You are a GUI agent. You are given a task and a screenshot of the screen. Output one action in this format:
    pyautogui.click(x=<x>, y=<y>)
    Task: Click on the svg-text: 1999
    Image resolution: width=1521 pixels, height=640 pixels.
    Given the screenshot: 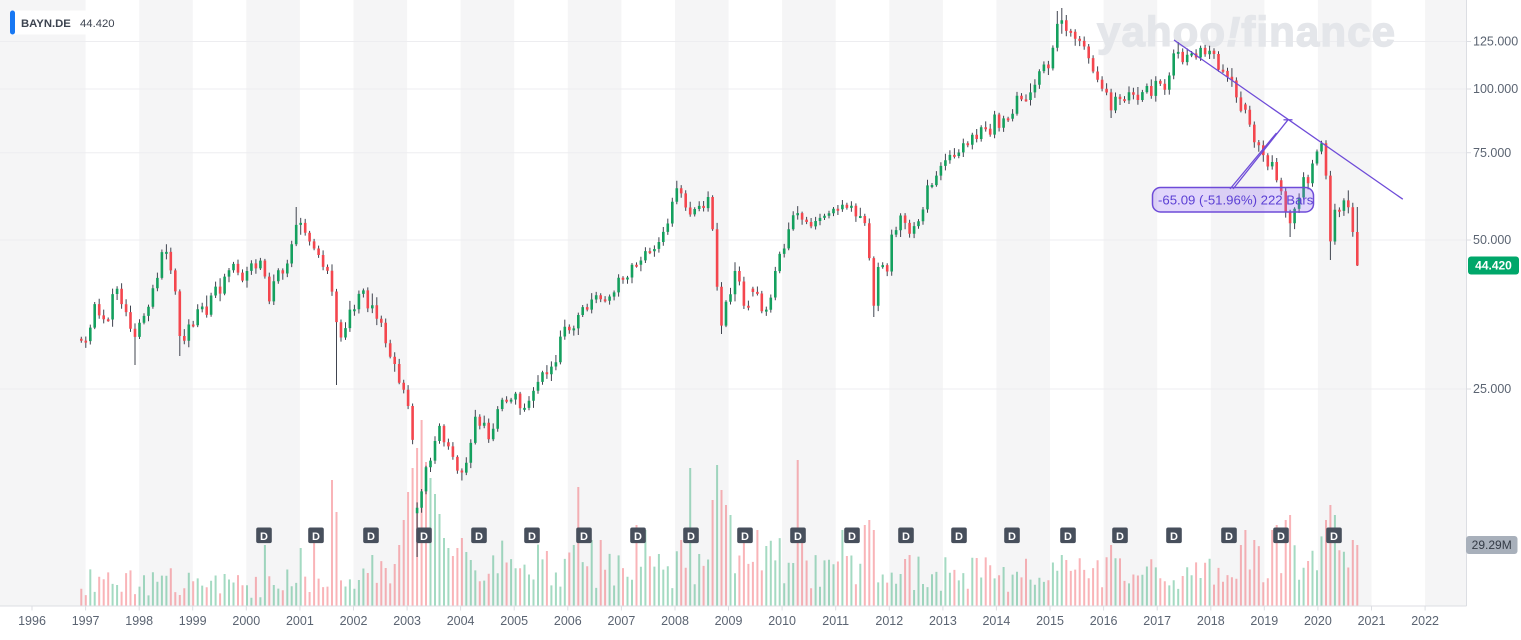 What is the action you would take?
    pyautogui.click(x=193, y=621)
    